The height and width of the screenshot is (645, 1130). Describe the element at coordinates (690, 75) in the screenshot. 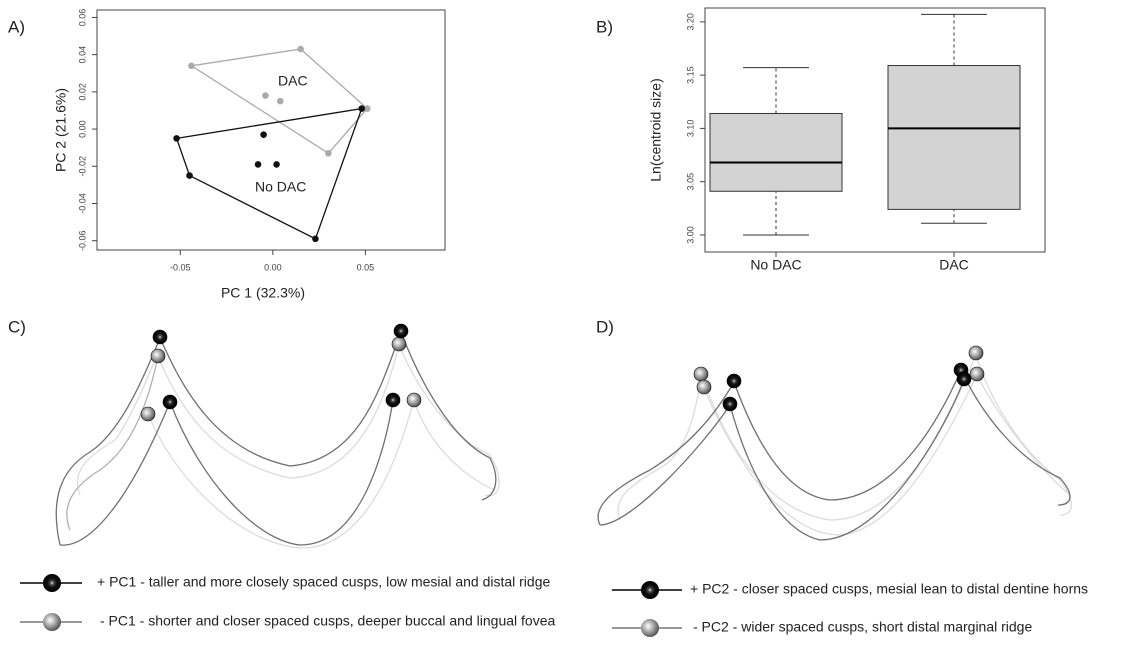

I see `y-tick-label: 3.15` at that location.